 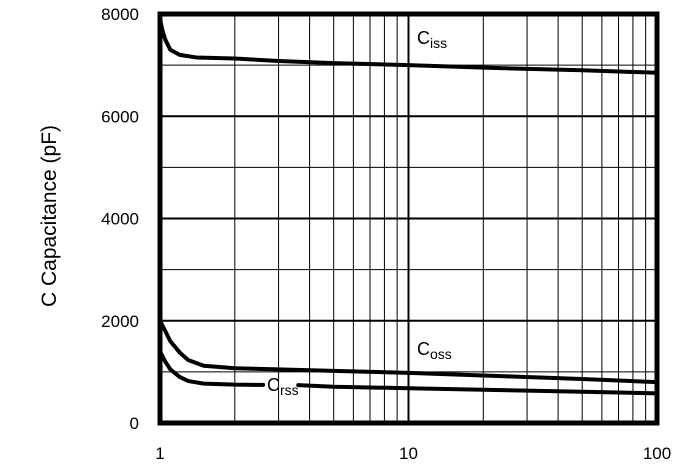 What do you see at coordinates (120, 14) in the screenshot?
I see `y-tick-label: 8000` at bounding box center [120, 14].